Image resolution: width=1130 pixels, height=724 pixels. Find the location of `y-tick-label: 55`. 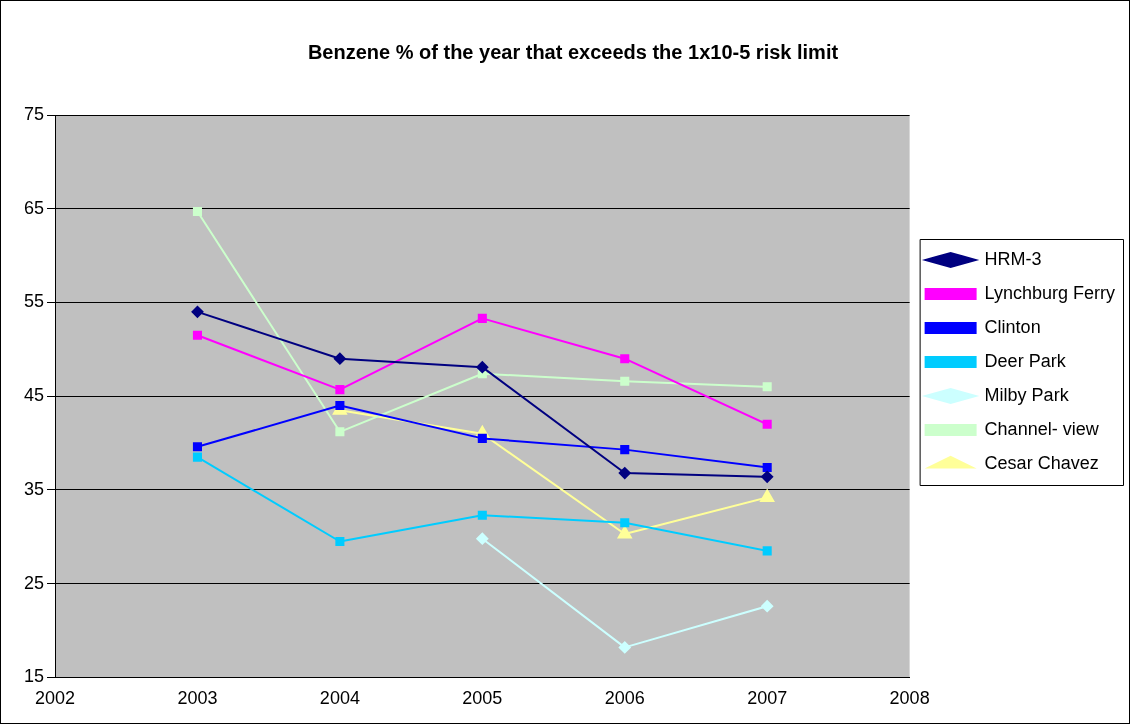

y-tick-label: 55 is located at coordinates (34, 301).